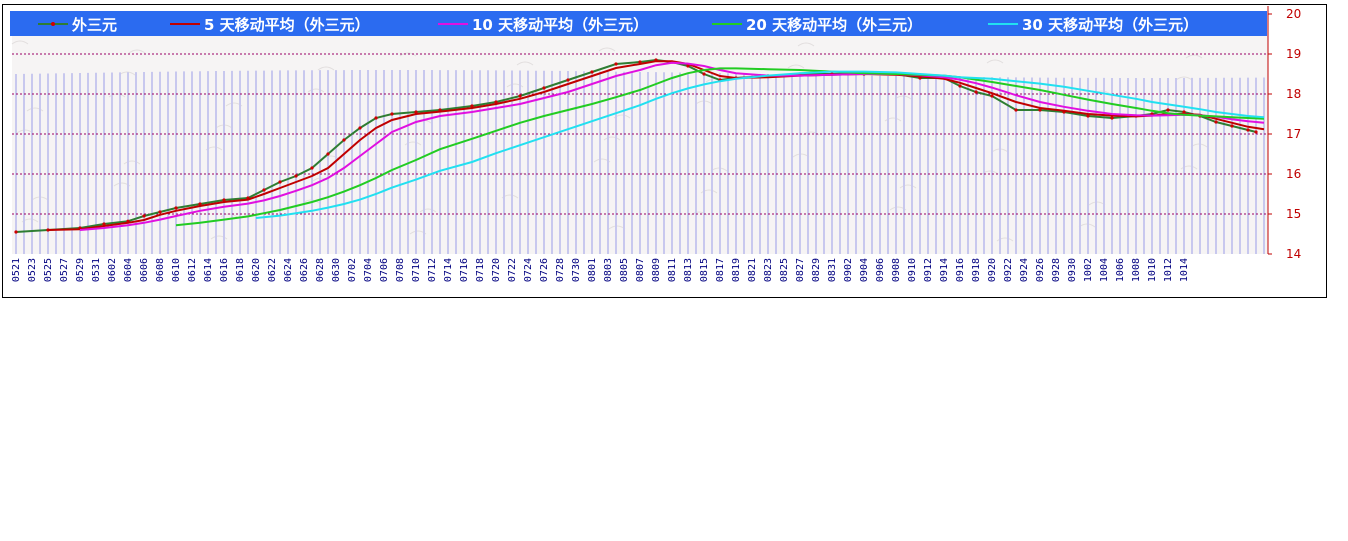  Describe the element at coordinates (1293, 214) in the screenshot. I see `y-tick-label: 15` at that location.